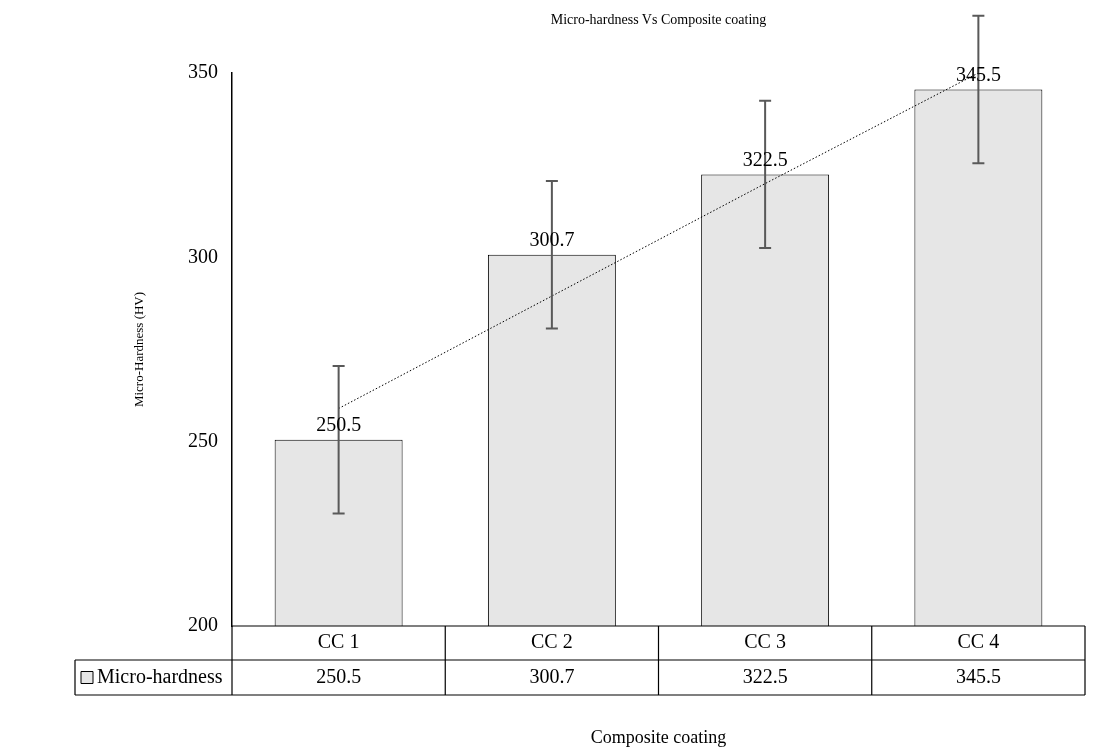 This screenshot has width=1105, height=755. I want to click on x-tick-label: CC 3, so click(765, 641).